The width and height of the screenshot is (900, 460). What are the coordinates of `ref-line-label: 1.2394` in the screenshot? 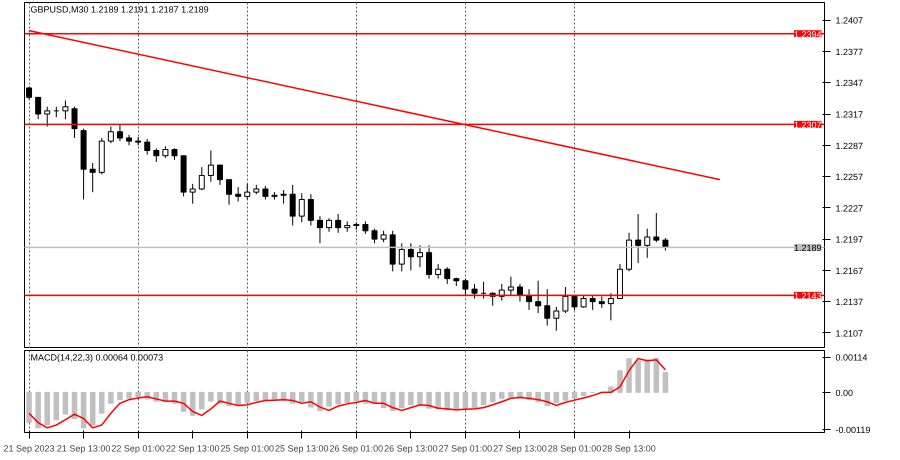 It's located at (808, 34).